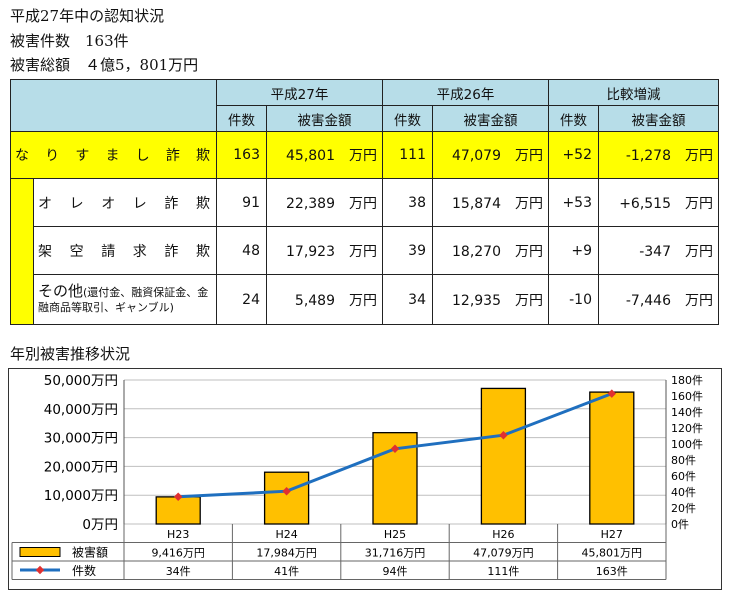 This screenshot has height=599, width=731. I want to click on cell-kakuu-h26-amount: 18,270 万円, so click(490, 250).